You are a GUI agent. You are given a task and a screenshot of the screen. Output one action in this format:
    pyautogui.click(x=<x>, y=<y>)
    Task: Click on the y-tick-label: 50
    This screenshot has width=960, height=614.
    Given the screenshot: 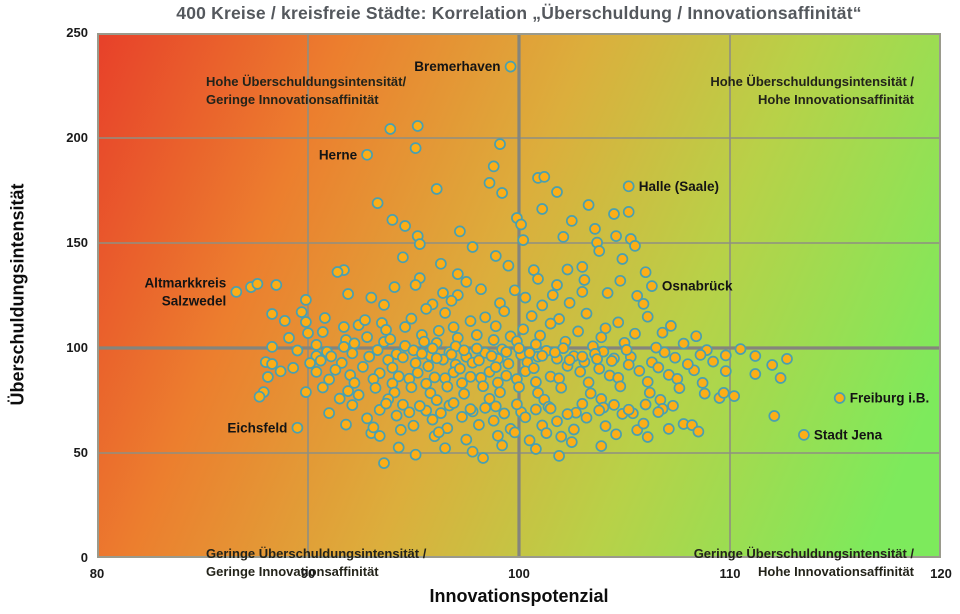 What is the action you would take?
    pyautogui.click(x=80, y=452)
    